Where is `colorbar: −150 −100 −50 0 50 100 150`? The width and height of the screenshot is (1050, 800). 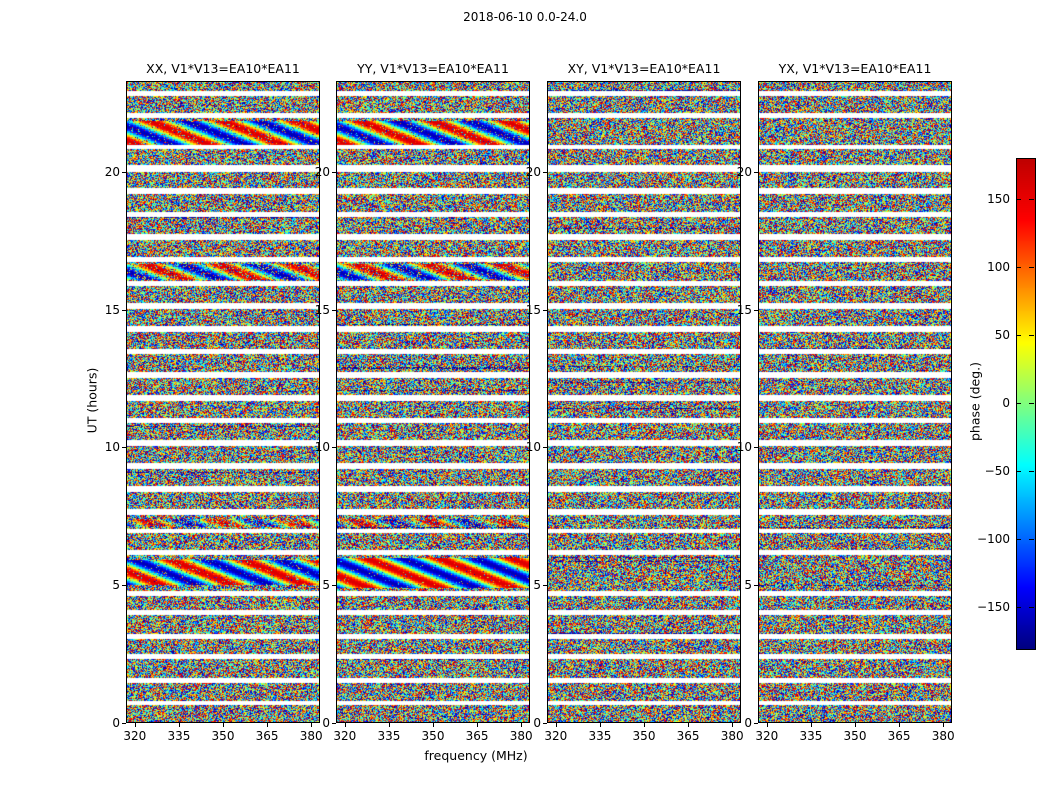 colorbar: −150 −100 −50 0 50 100 150 is located at coordinates (1006, 404).